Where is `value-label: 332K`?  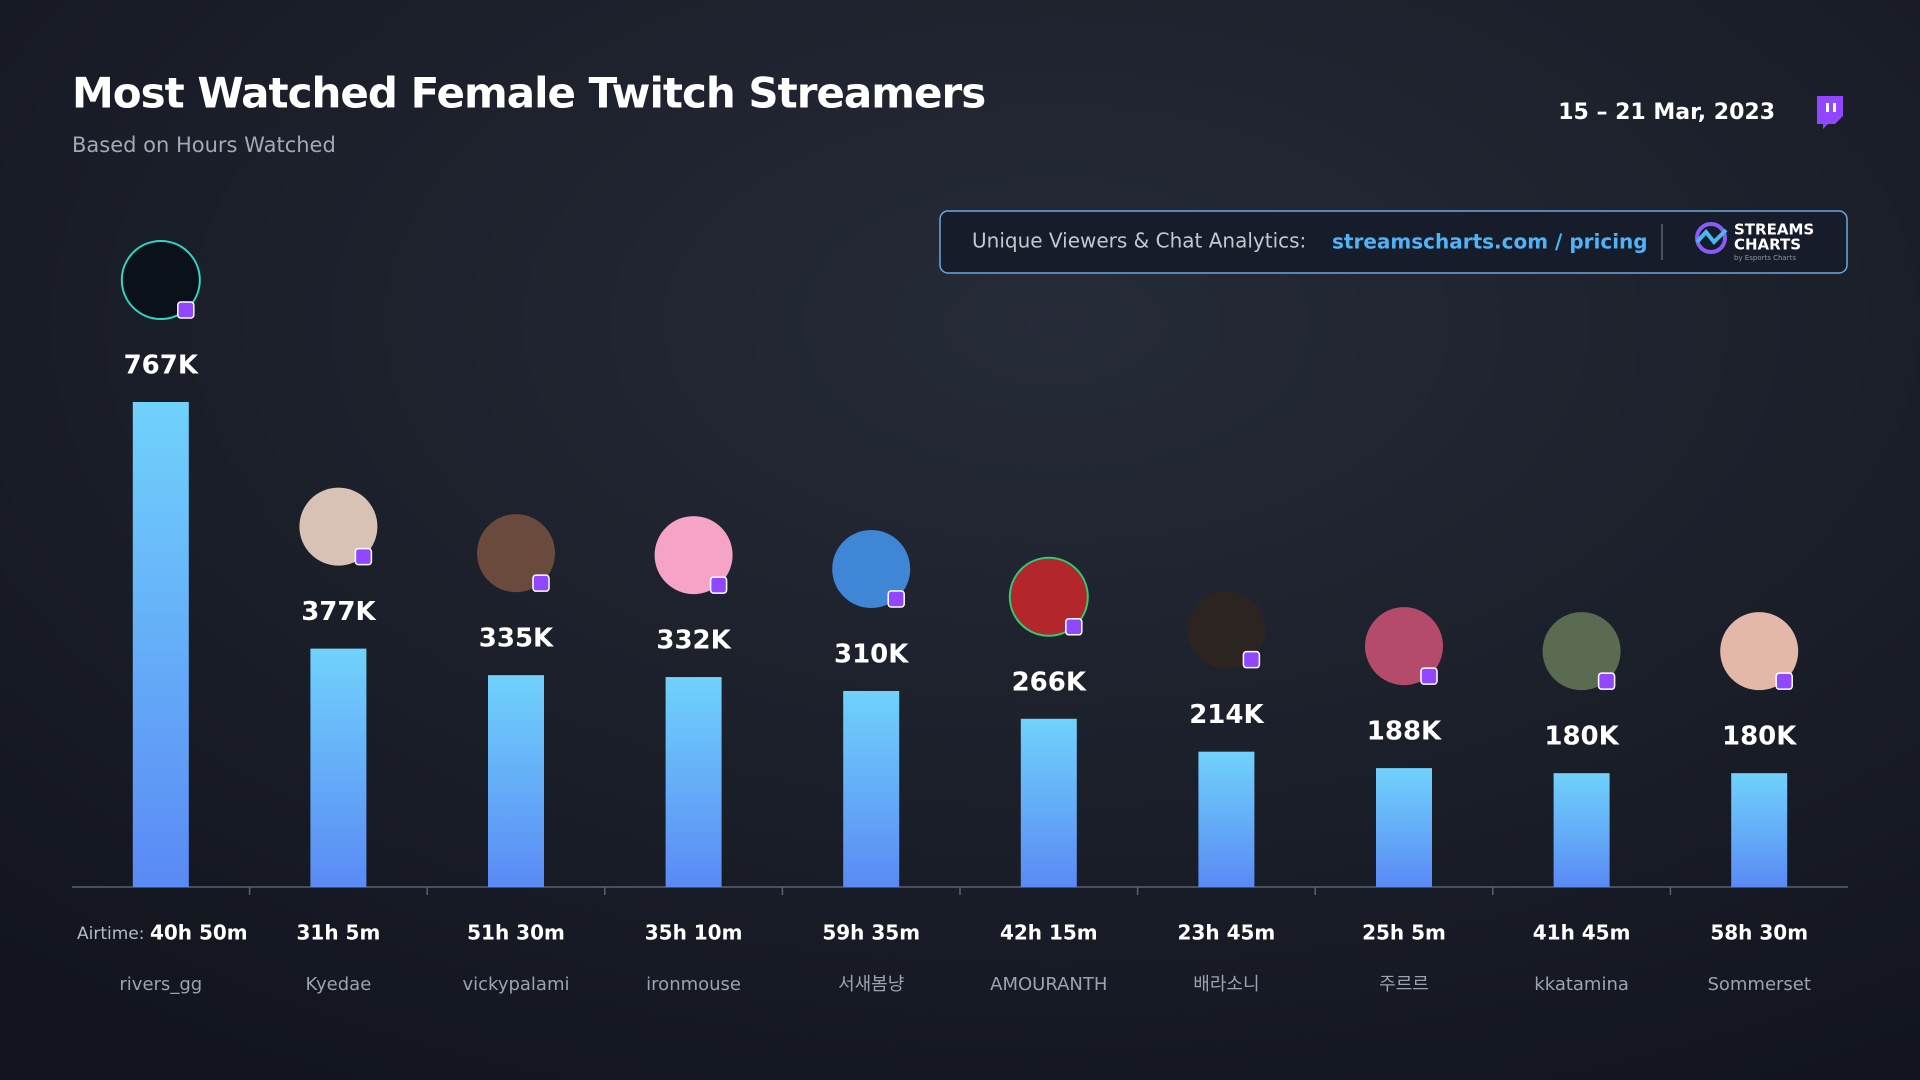
value-label: 332K is located at coordinates (693, 641).